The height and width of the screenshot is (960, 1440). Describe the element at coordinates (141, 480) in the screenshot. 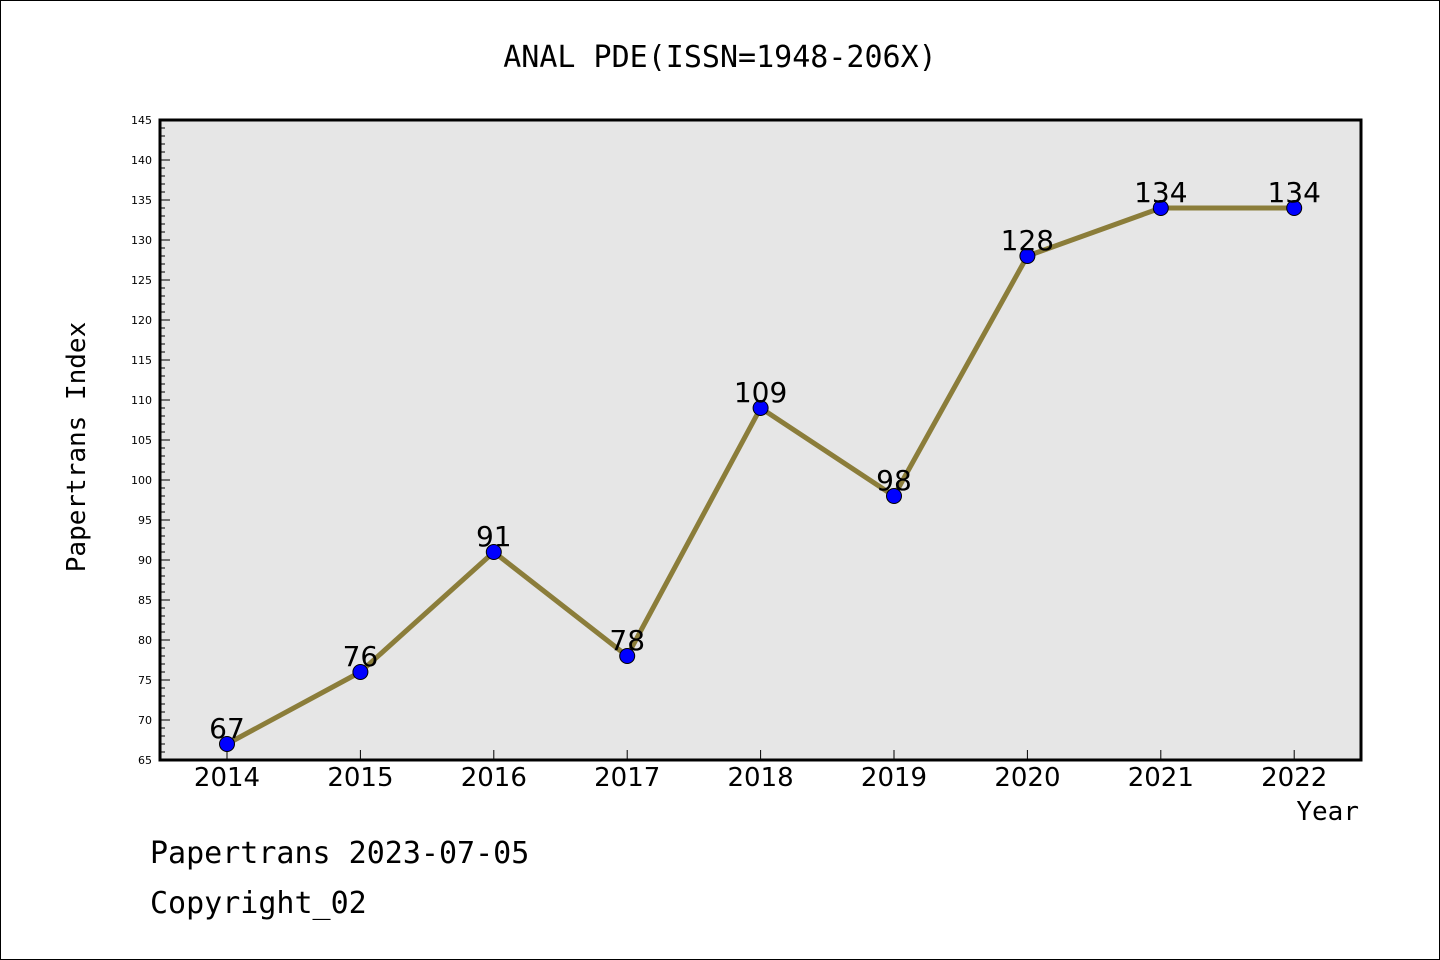

I see `y-tick-label: 100` at that location.